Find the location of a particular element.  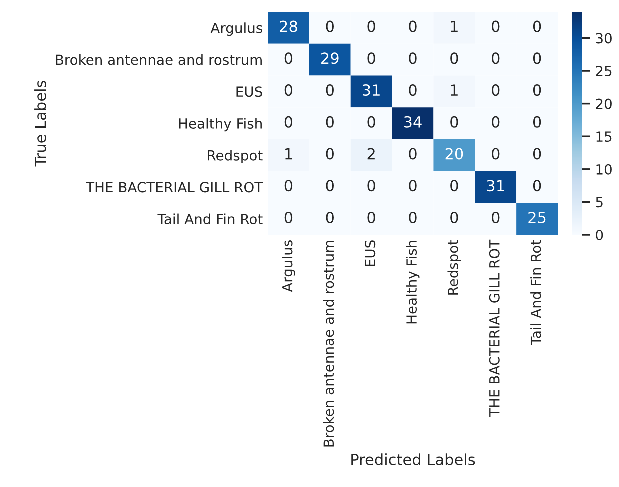

y-tick-label: Argulus is located at coordinates (236, 29).